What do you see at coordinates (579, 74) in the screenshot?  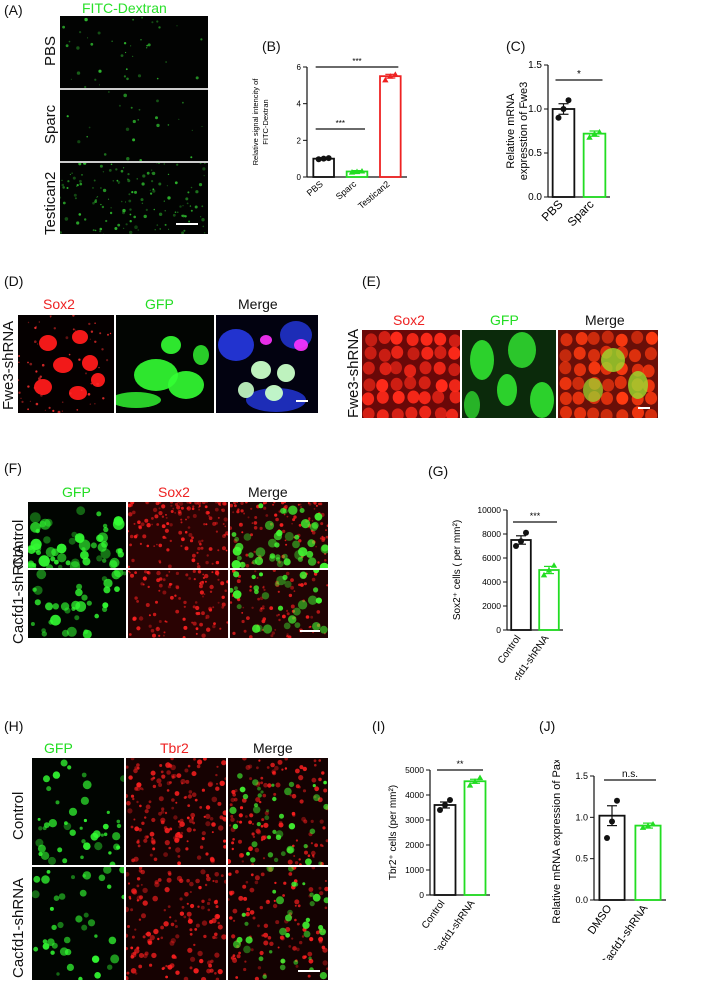 I see `significance-label: *` at bounding box center [579, 74].